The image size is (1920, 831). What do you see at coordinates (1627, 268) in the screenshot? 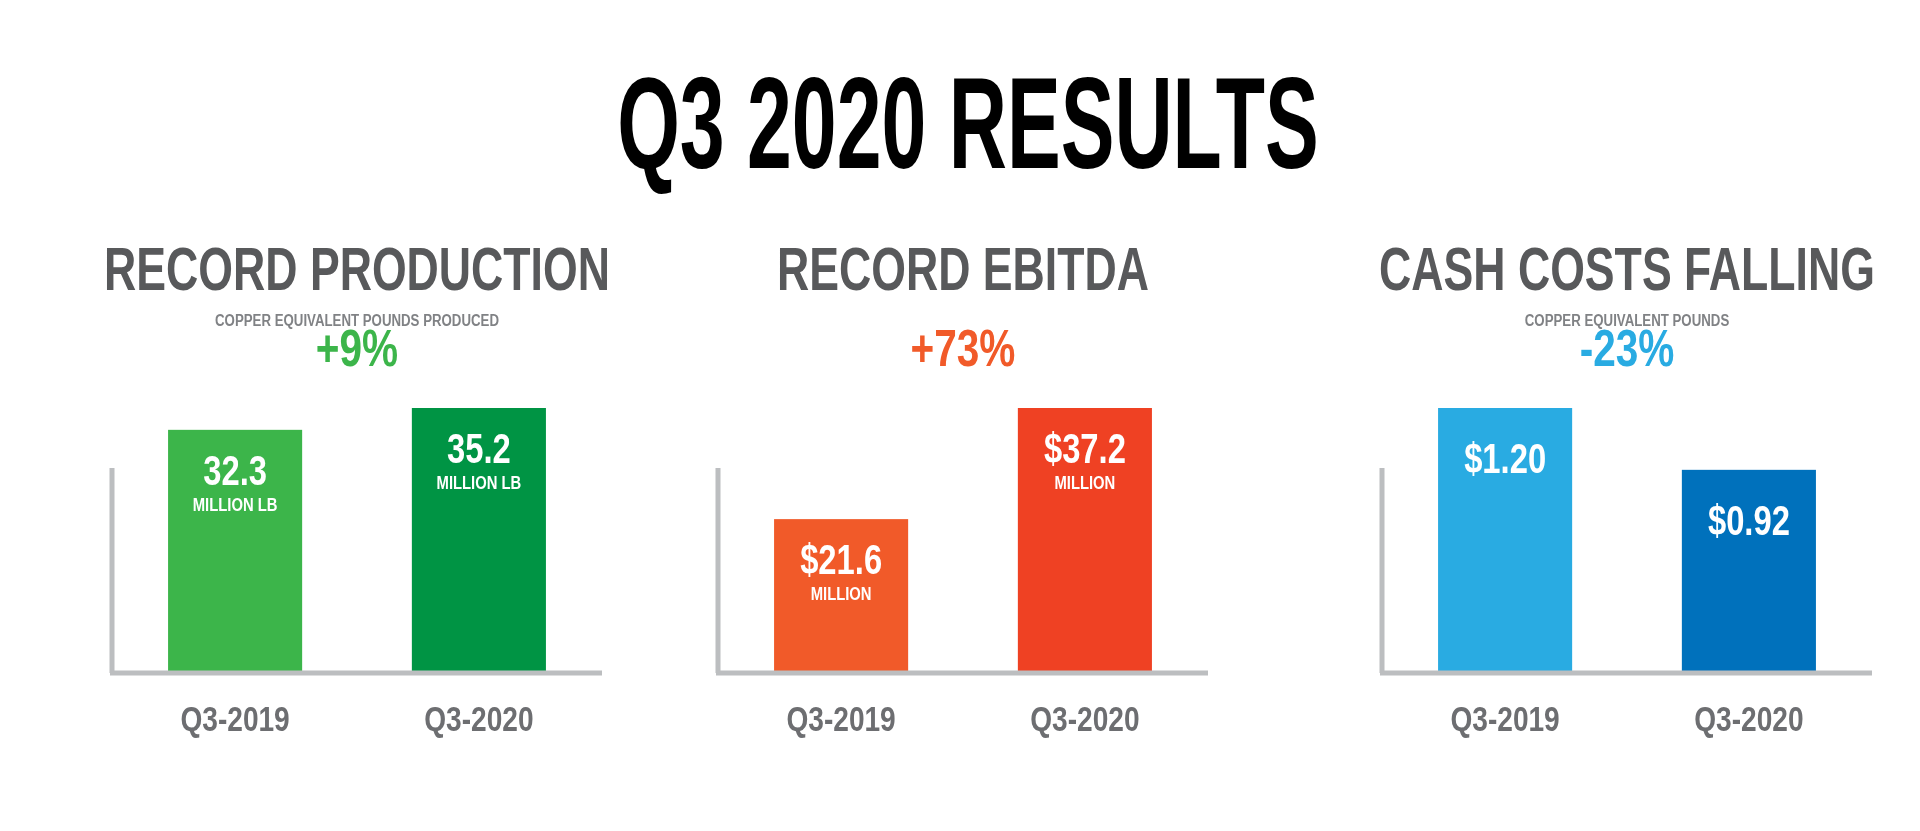
I see `chart-title: CASH COSTS FALLING` at bounding box center [1627, 268].